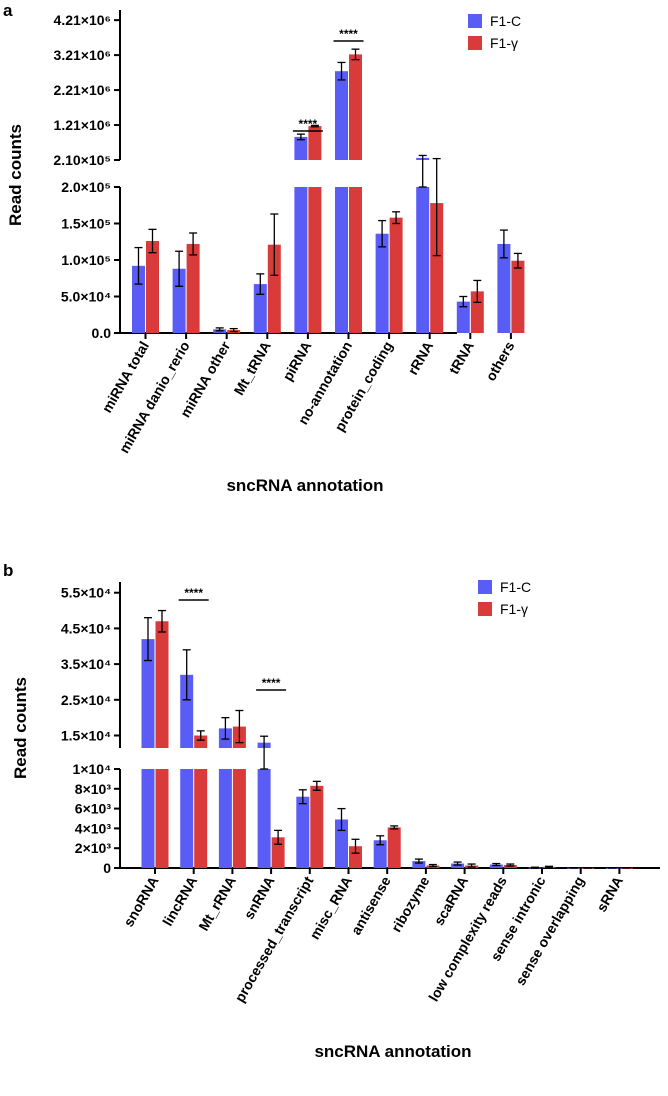 This screenshot has width=668, height=1096. What do you see at coordinates (259, 898) in the screenshot?
I see `x-tick-label: snRNA` at bounding box center [259, 898].